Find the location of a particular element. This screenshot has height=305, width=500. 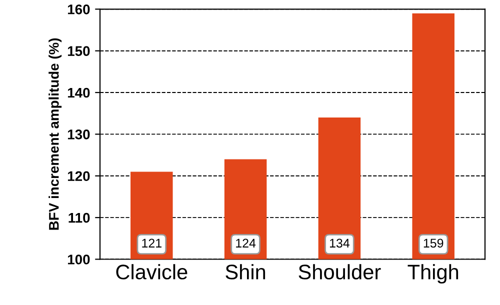

x-tick-label: Shoulder is located at coordinates (339, 272).